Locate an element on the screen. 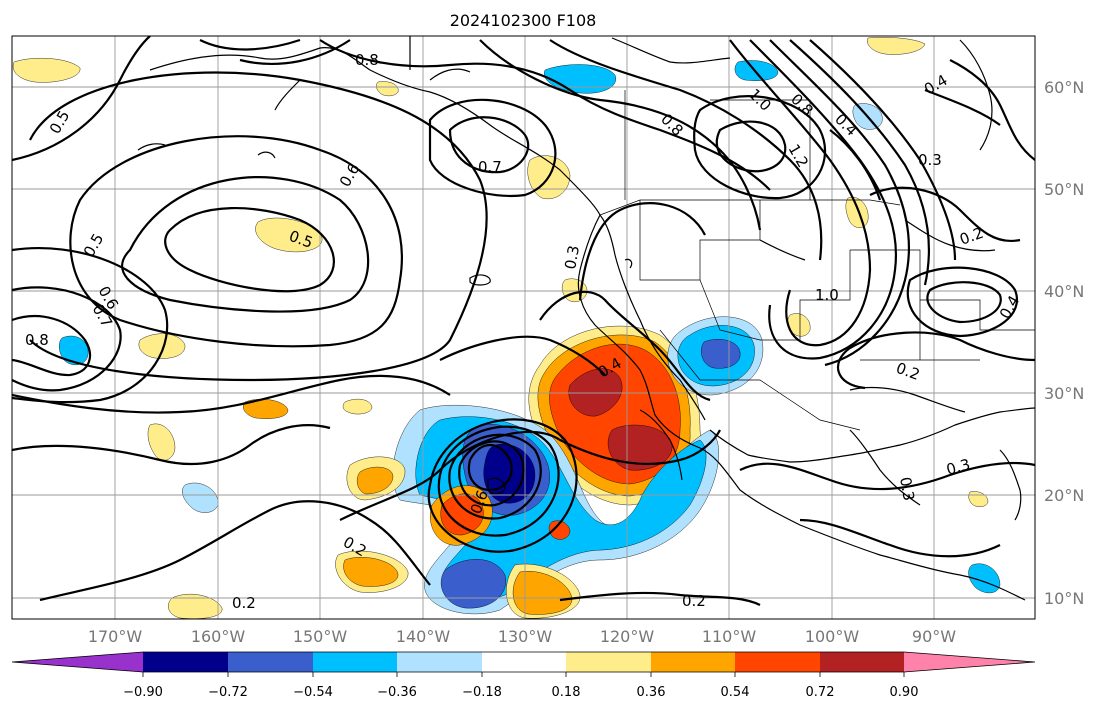 The height and width of the screenshot is (716, 1105). colorbar-label-neg036: −0.36 is located at coordinates (397, 692).